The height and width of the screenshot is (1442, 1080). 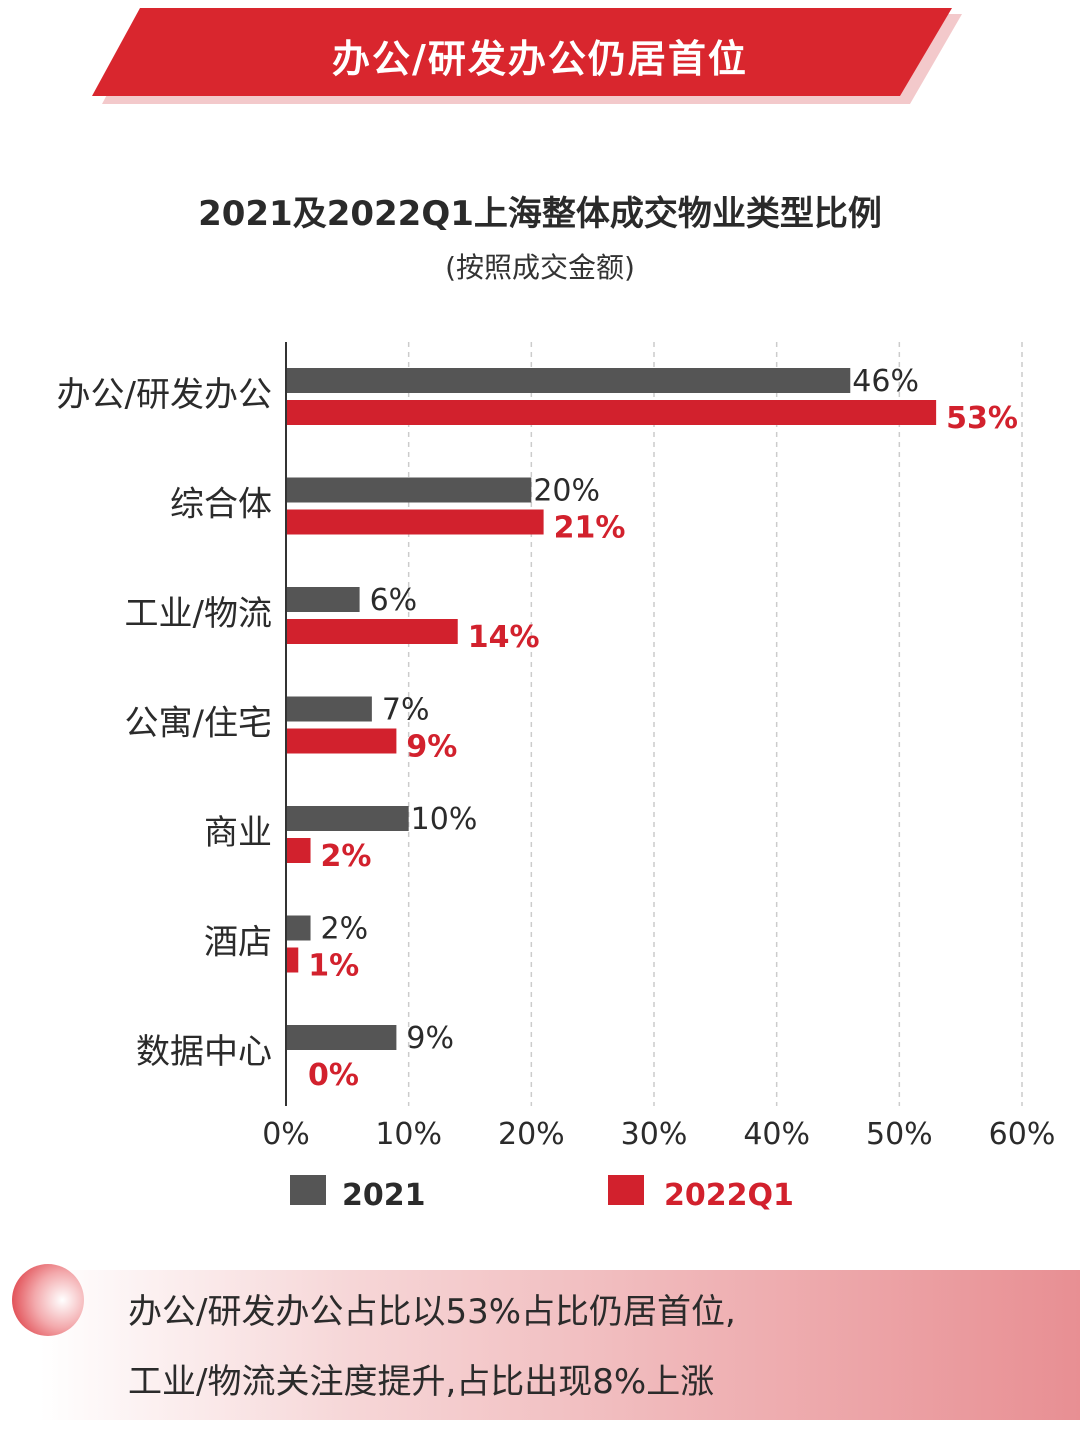 What do you see at coordinates (198, 724) in the screenshot?
I see `category-label: 公寓/住宅` at bounding box center [198, 724].